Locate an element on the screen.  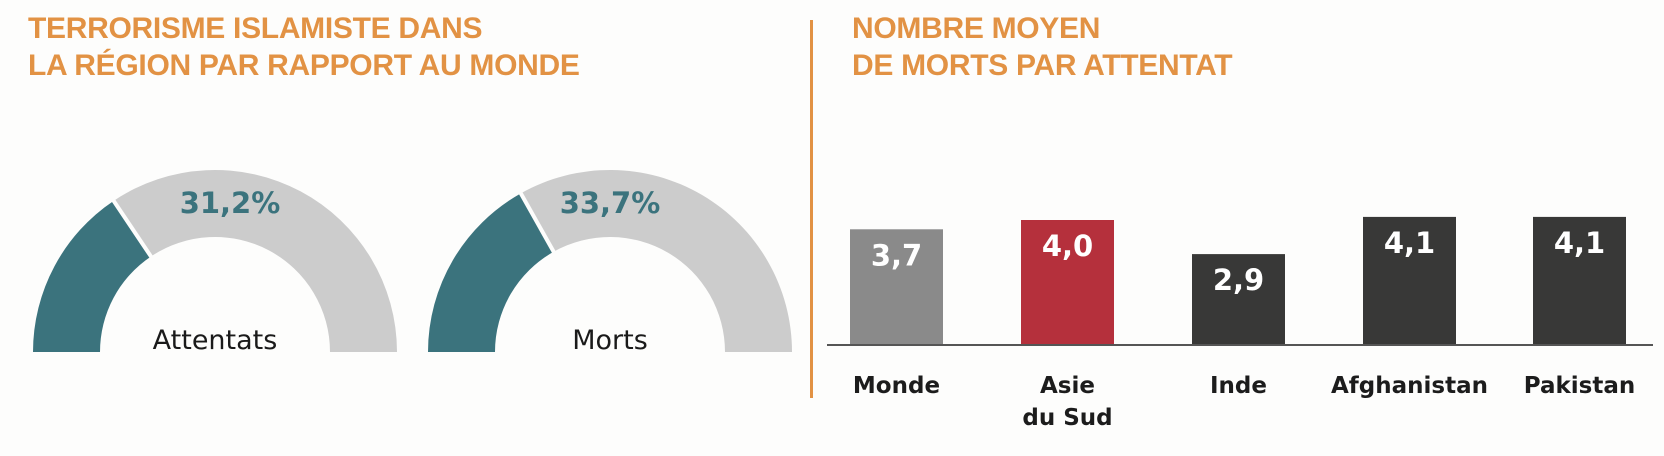
bar-value-label: 2,9 is located at coordinates (1238, 280).